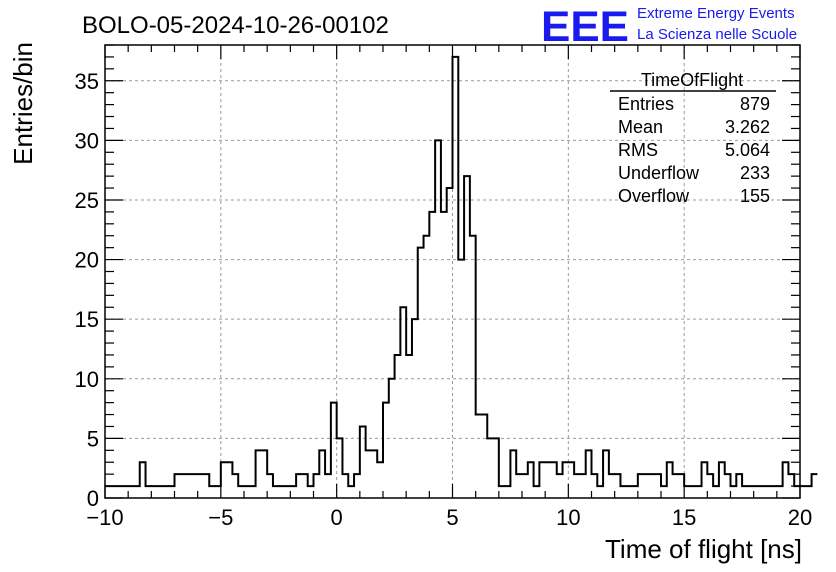  I want to click on stats-label: Entries, so click(646, 104).